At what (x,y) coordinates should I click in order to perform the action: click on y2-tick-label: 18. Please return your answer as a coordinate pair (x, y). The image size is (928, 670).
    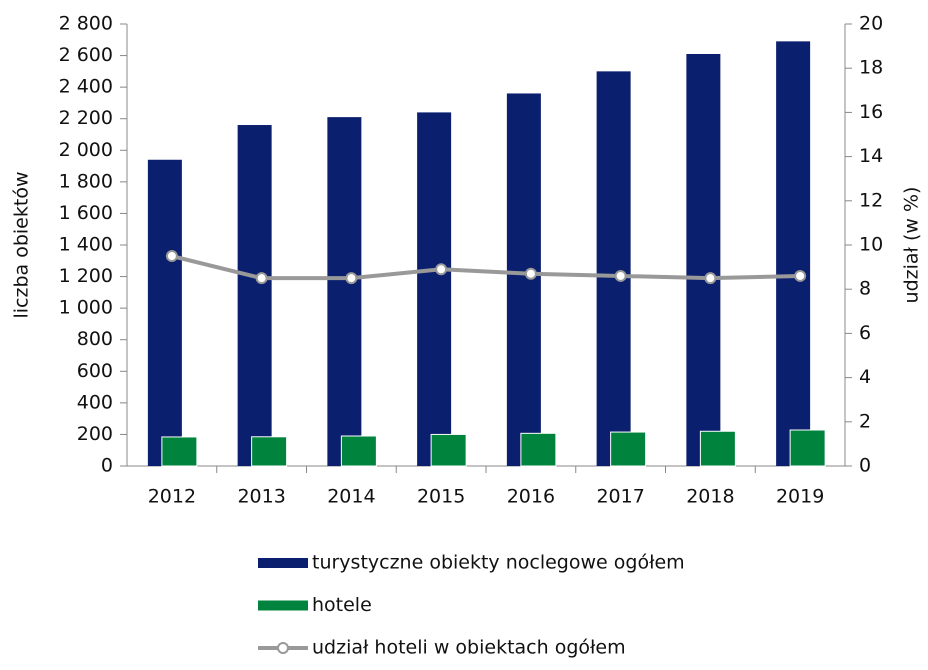
    Looking at the image, I should click on (871, 68).